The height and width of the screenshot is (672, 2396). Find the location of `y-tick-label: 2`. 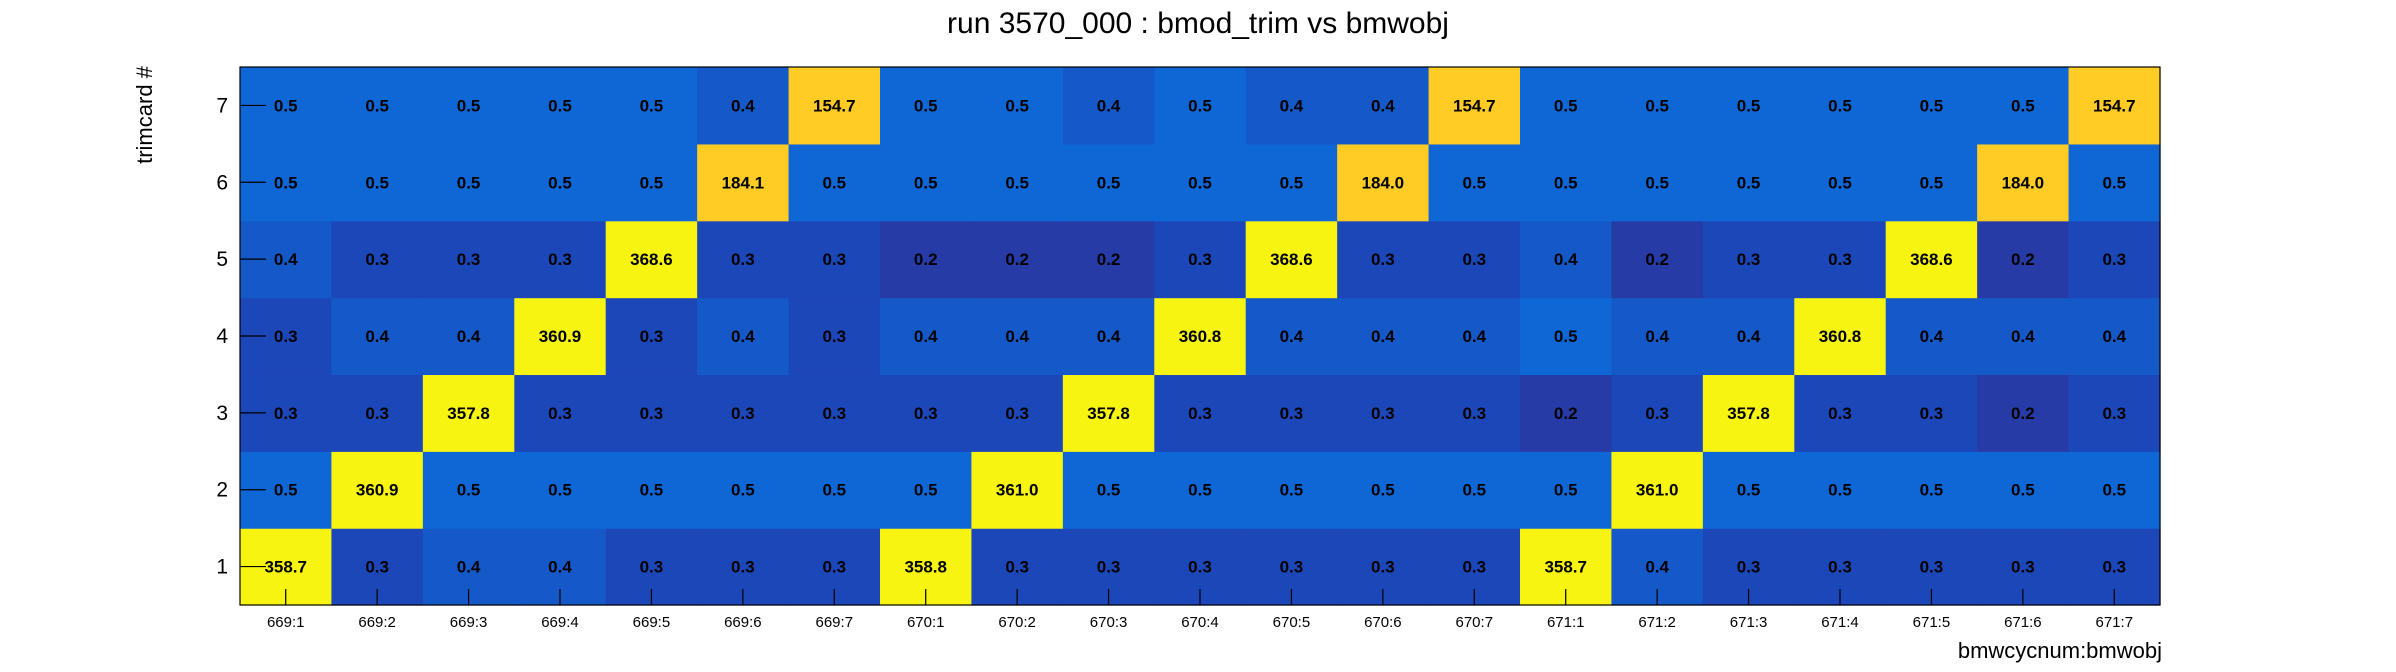

y-tick-label: 2 is located at coordinates (222, 490).